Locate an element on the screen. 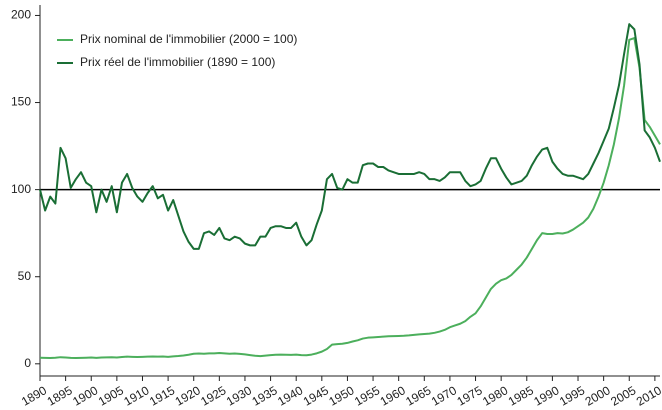 This screenshot has width=662, height=410. y-tick-label: 0 is located at coordinates (27, 363).